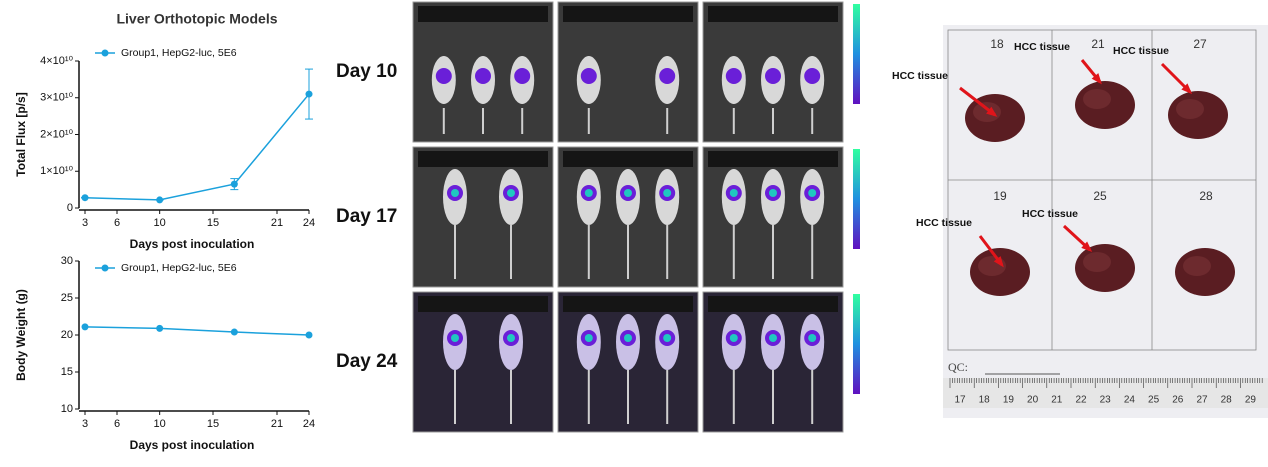  I want to click on ruler-number: 17, so click(960, 400).